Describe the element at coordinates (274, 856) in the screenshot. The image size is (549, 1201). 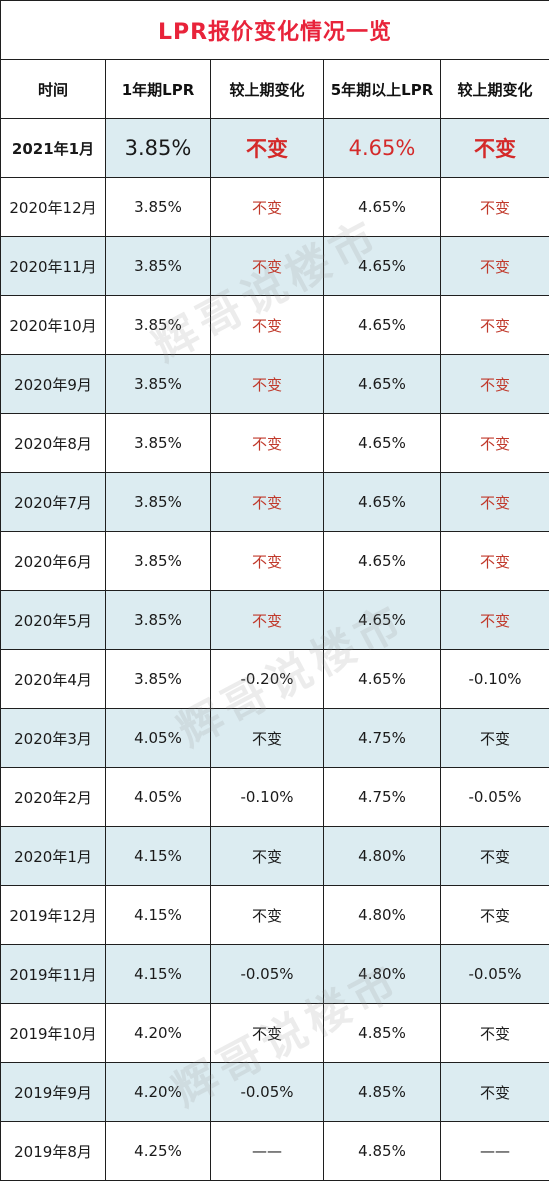
I see `table-row: 2020年1月 4.15% 不变 4.80% 不变` at that location.